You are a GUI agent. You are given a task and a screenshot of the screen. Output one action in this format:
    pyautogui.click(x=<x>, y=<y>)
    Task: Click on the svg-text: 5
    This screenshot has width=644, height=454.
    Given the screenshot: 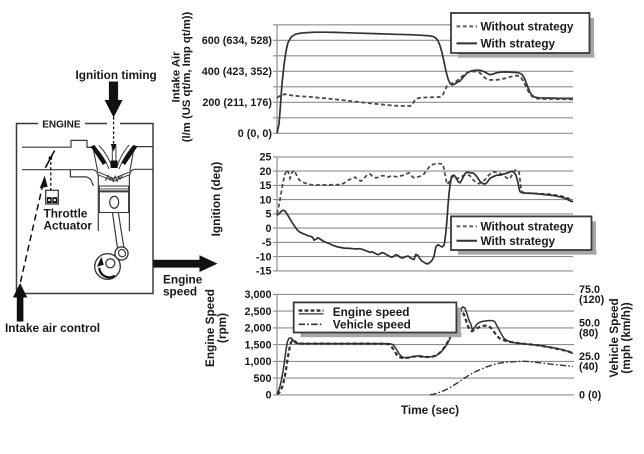 What is the action you would take?
    pyautogui.click(x=268, y=215)
    